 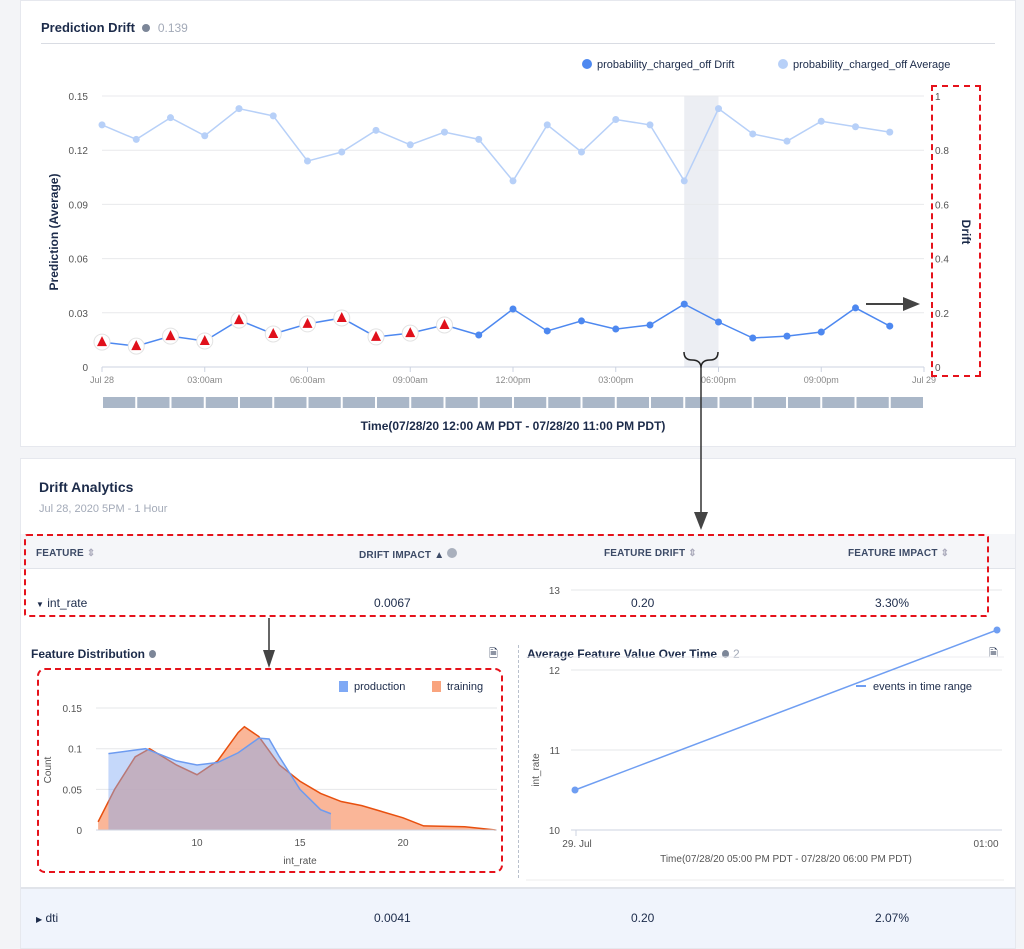 What do you see at coordinates (408, 554) in the screenshot?
I see `column-drift-impact: DRIFT IMPACT ▲` at bounding box center [408, 554].